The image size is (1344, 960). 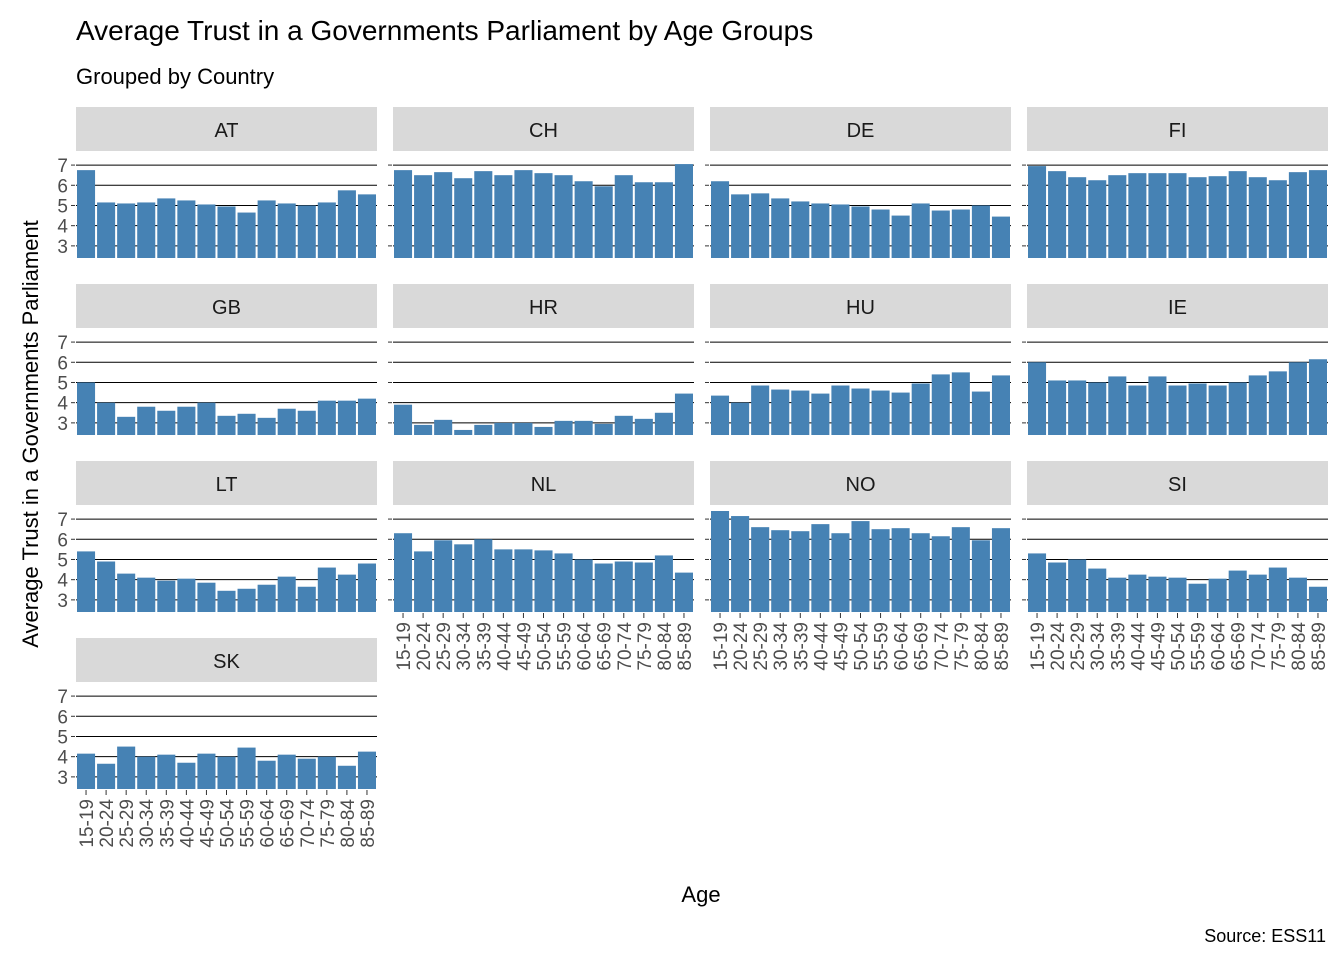 What do you see at coordinates (62, 560) in the screenshot?
I see `y-tick-label: 5` at bounding box center [62, 560].